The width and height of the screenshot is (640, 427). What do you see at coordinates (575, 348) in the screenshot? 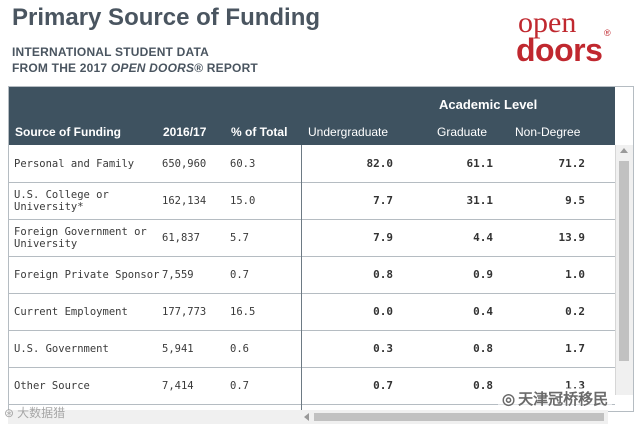
I see `cell-nondegree: 1.7` at bounding box center [575, 348].